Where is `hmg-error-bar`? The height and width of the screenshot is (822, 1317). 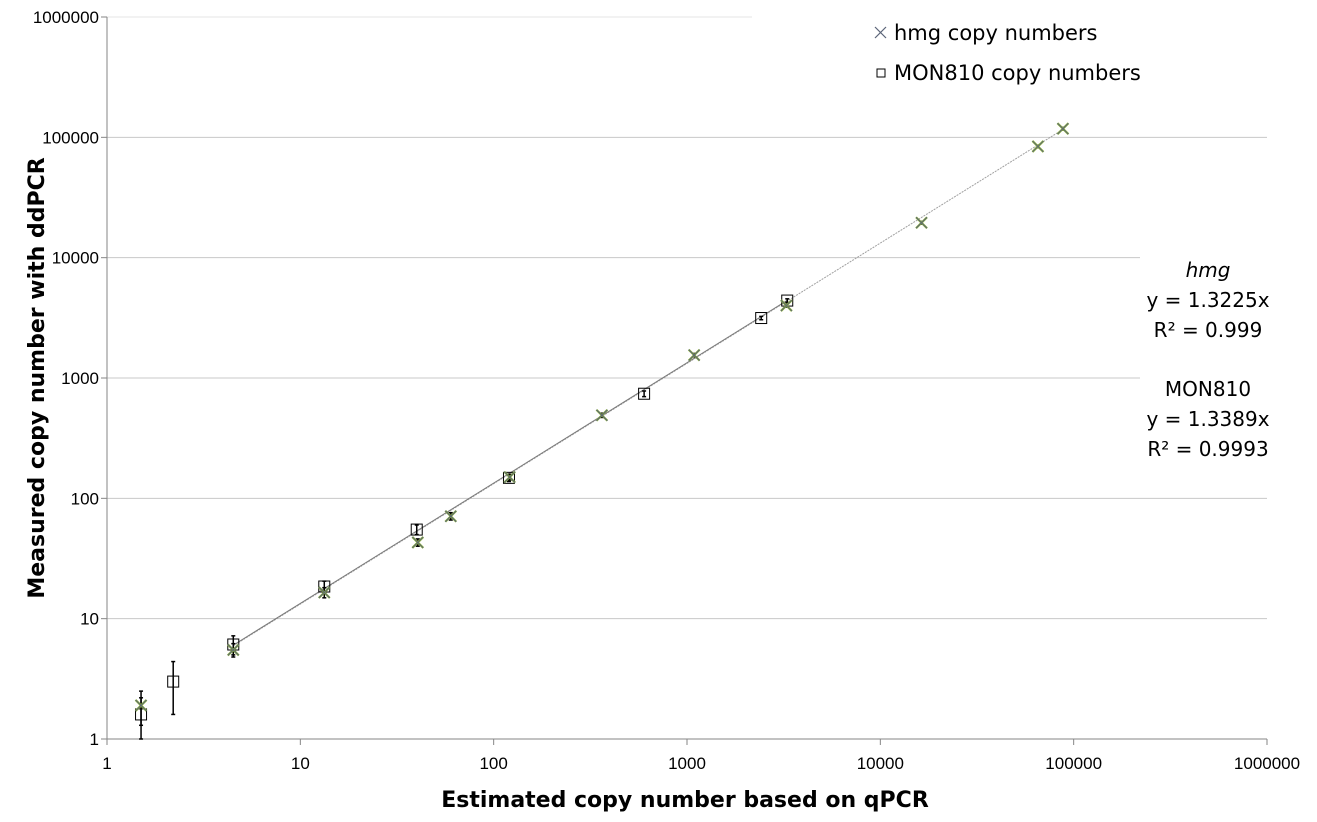
hmg-error-bar is located at coordinates (141, 708).